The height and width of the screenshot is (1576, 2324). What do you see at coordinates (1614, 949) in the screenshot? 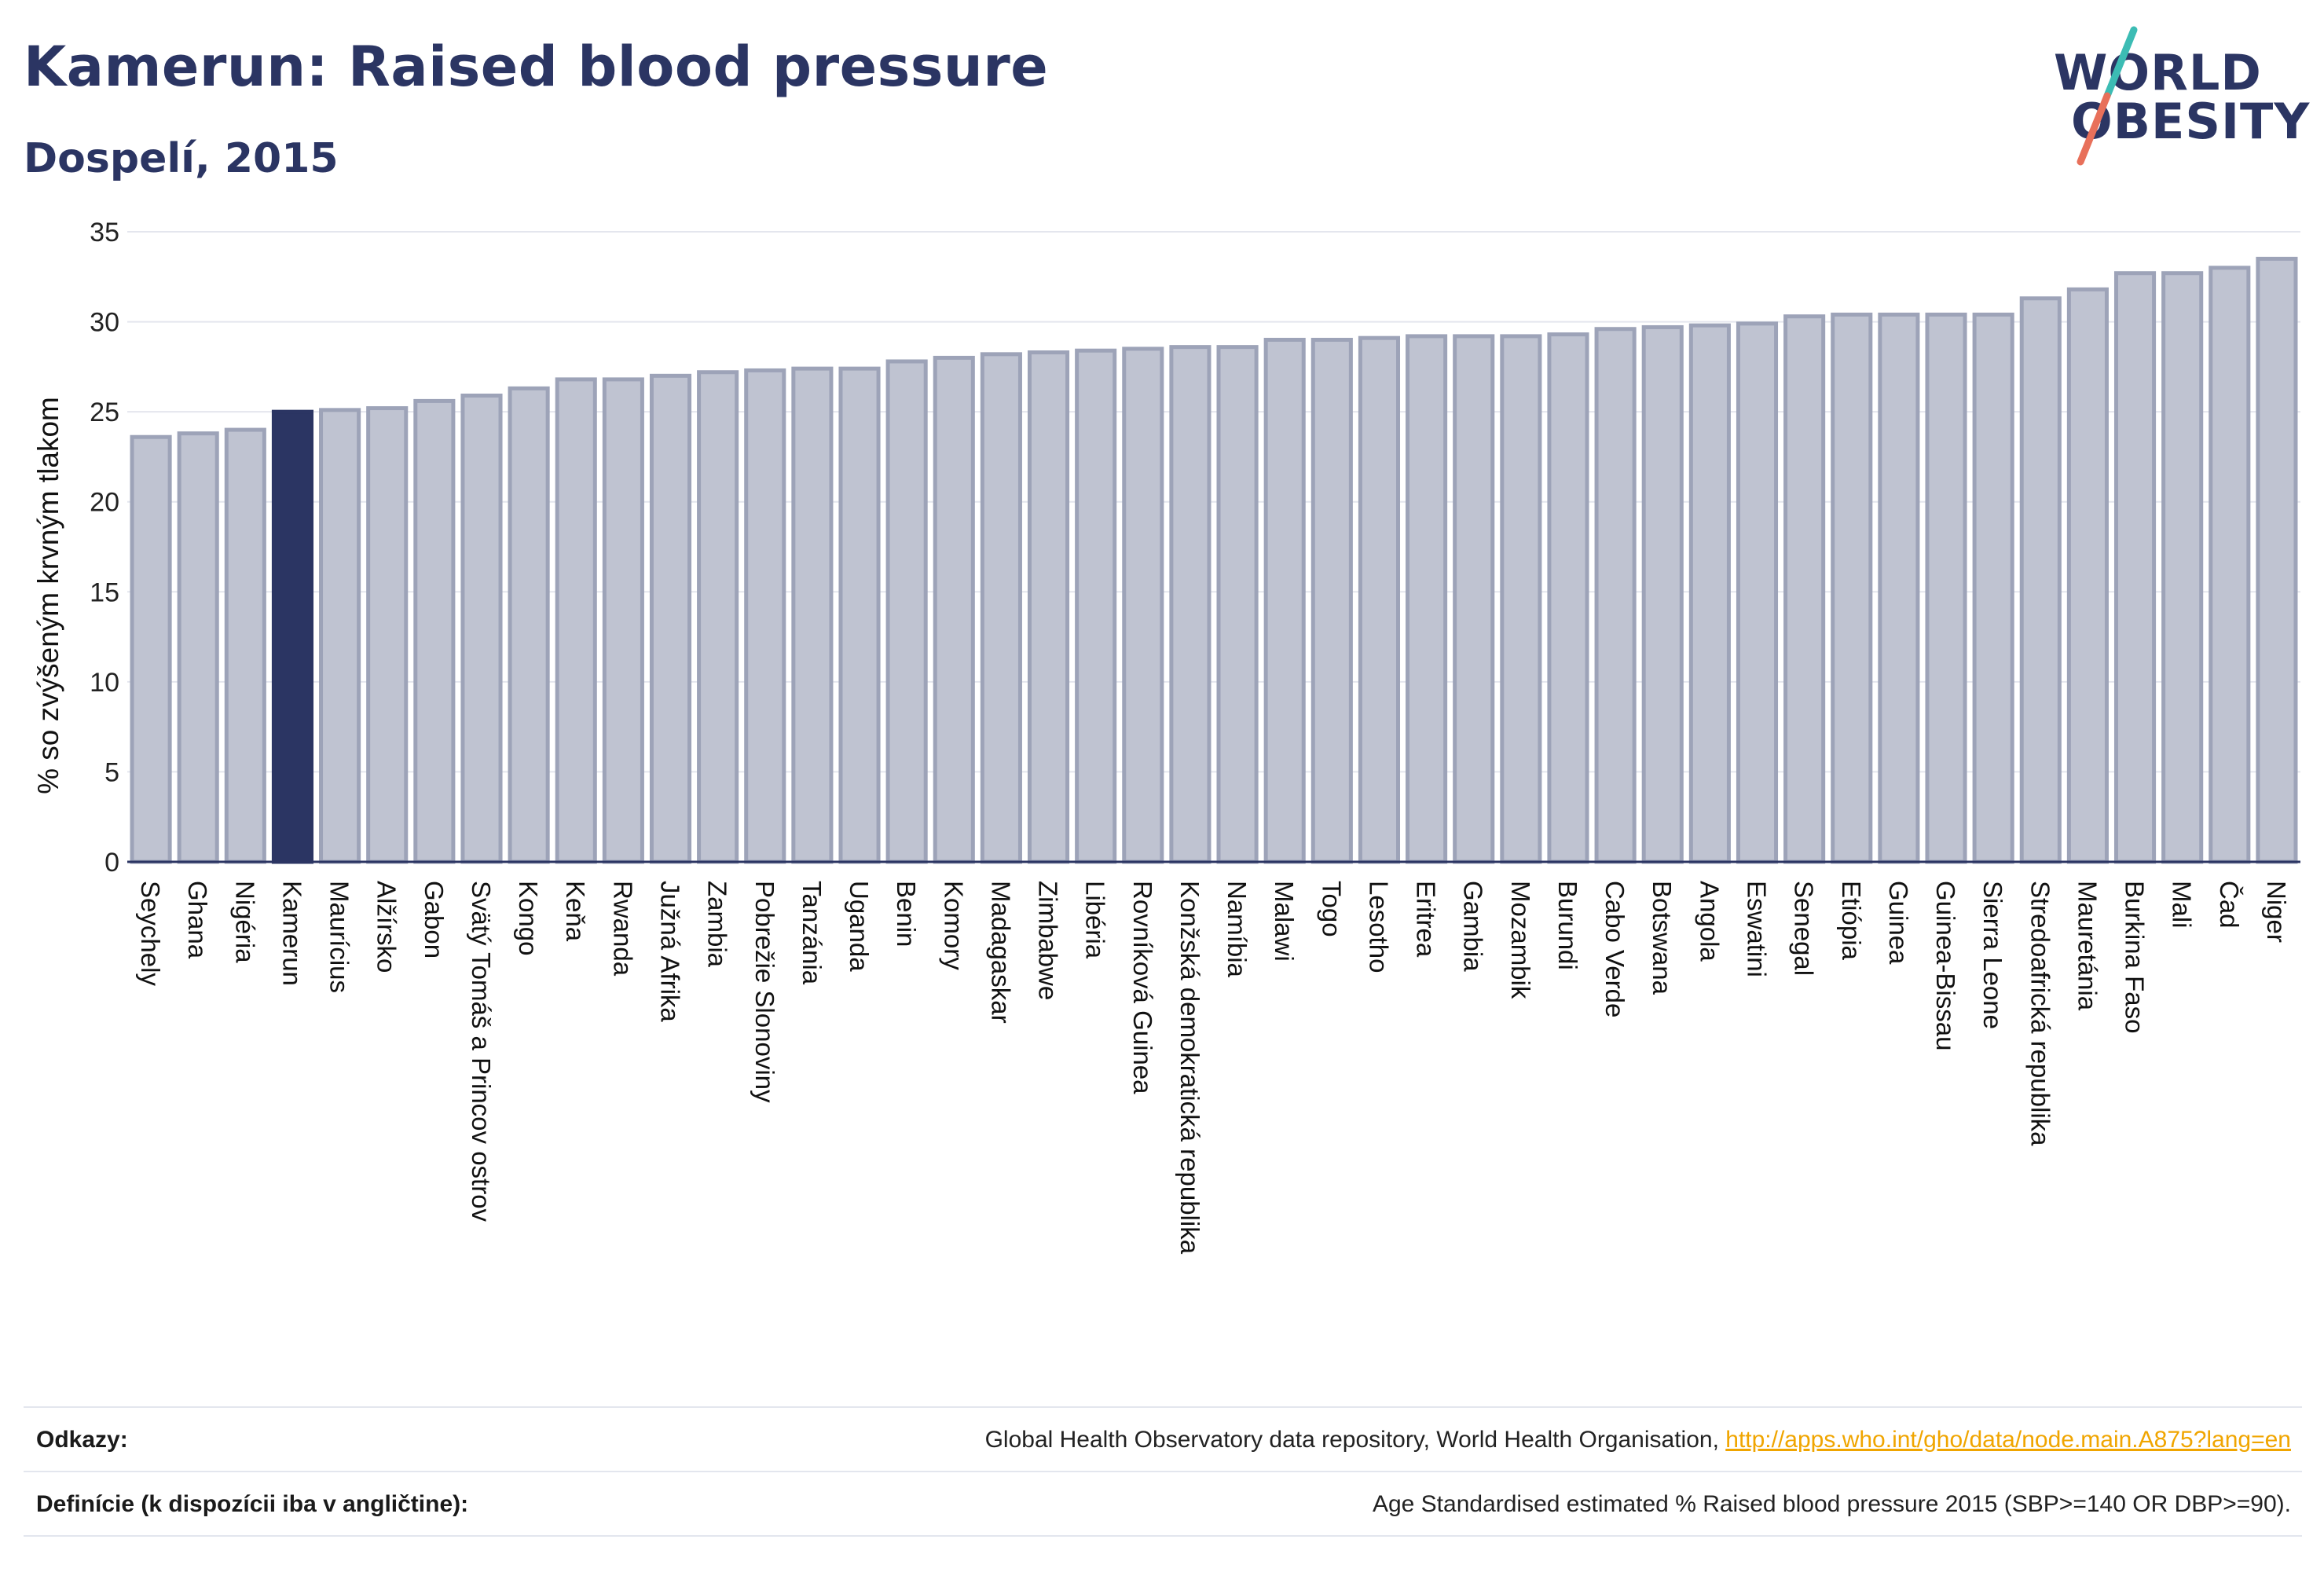
I see `x-category-label: Cabo Verde` at bounding box center [1614, 949].